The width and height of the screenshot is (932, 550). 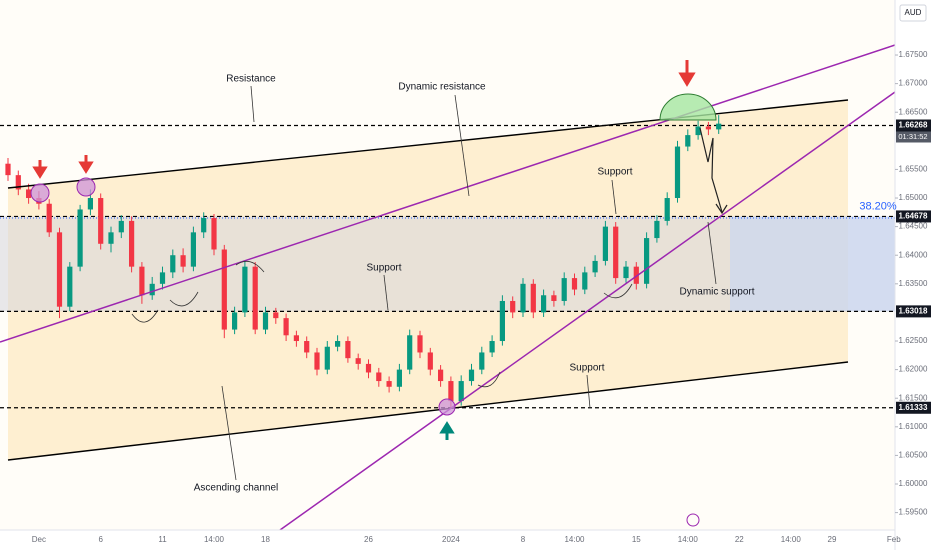 I want to click on y-tick-label: 1.61500, so click(x=913, y=397).